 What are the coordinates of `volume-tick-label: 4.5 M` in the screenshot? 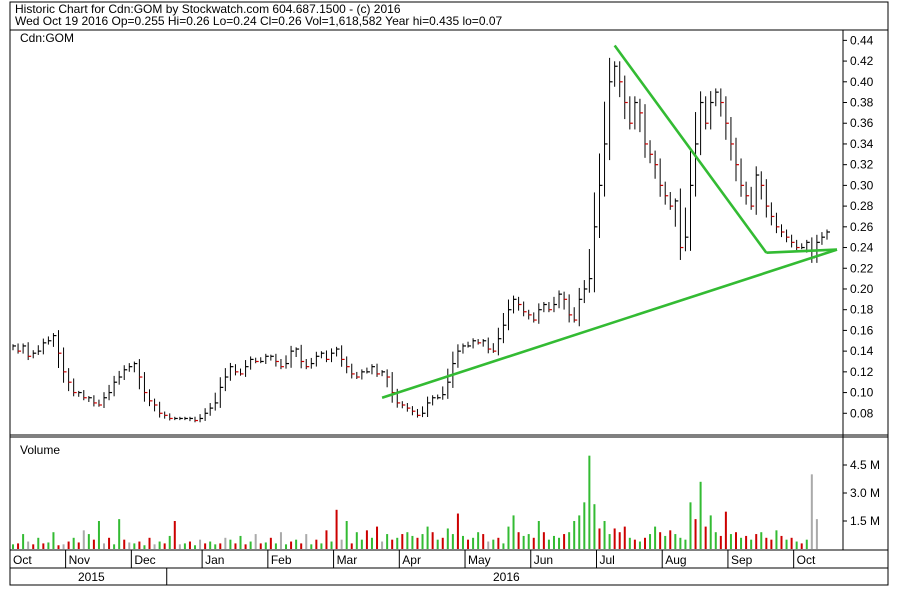 It's located at (865, 465).